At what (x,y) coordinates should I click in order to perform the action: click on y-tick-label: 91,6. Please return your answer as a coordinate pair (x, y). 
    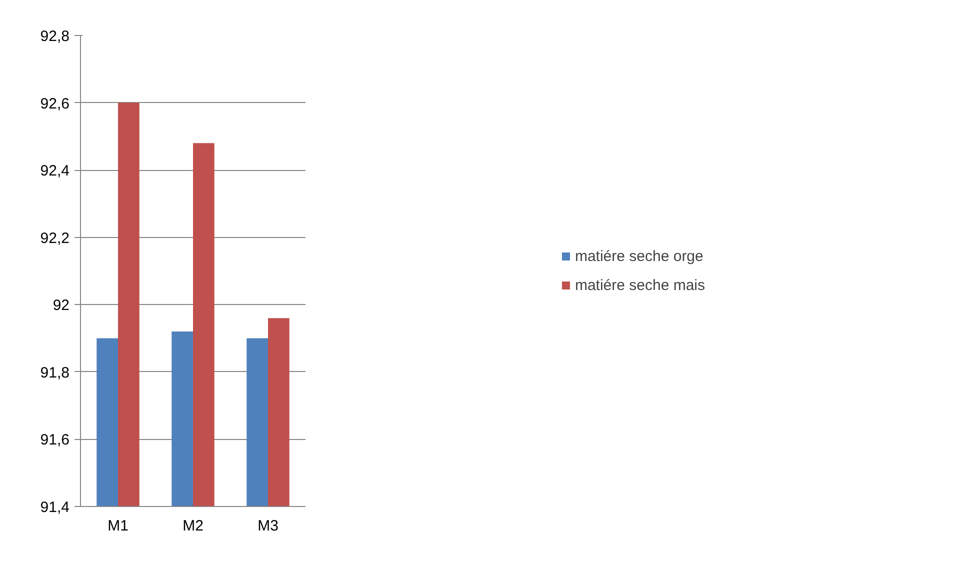
    Looking at the image, I should click on (55, 440).